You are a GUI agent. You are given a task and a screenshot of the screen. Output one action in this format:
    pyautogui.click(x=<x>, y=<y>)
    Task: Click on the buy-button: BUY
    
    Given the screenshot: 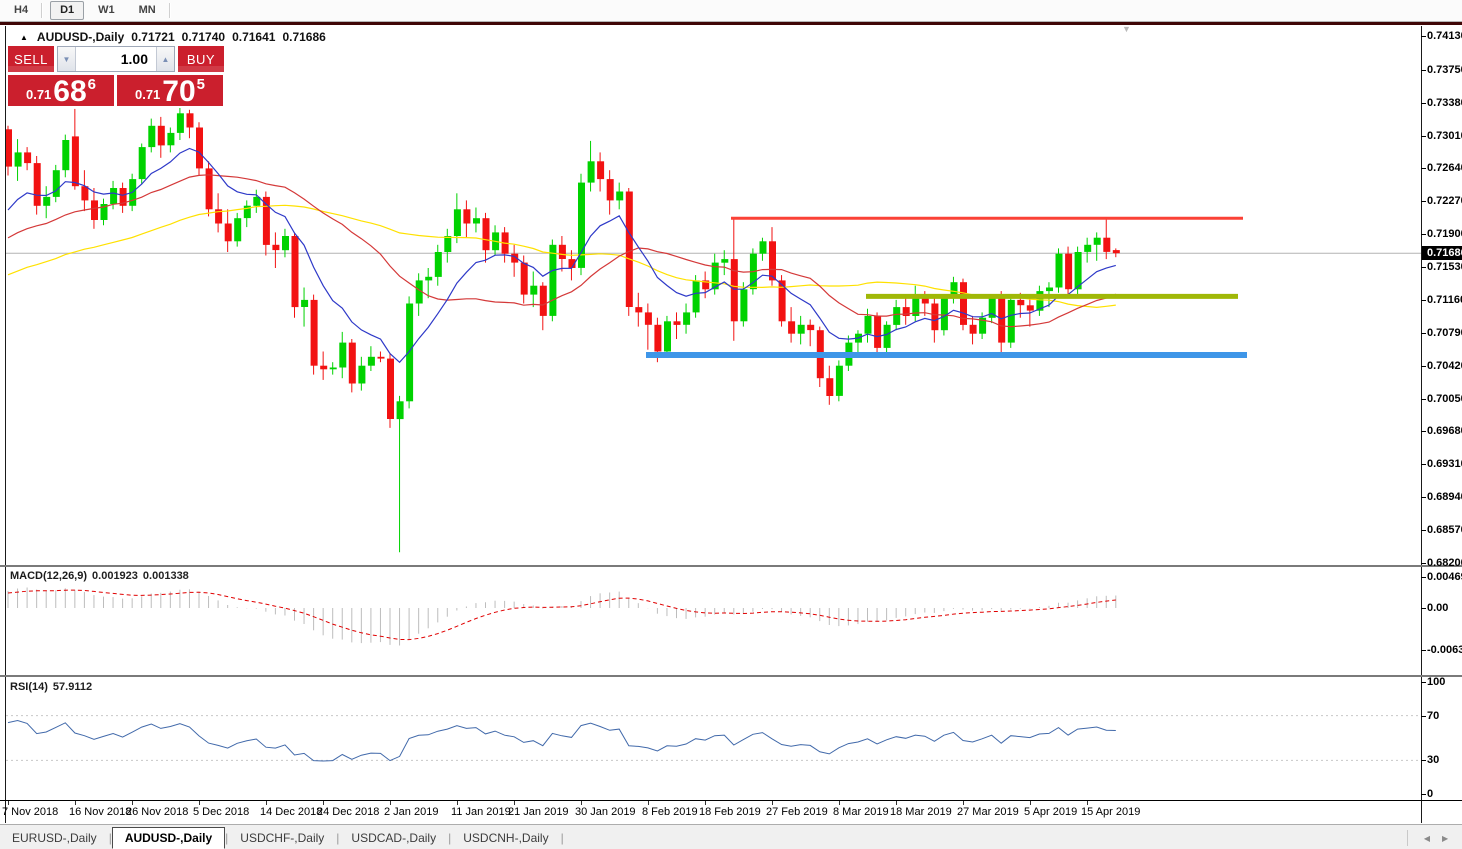 What is the action you would take?
    pyautogui.click(x=201, y=59)
    